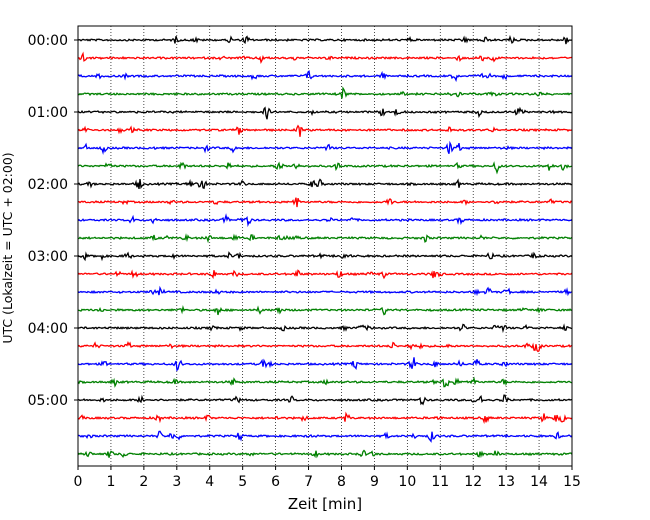 The width and height of the screenshot is (650, 520). What do you see at coordinates (325, 238) in the screenshot?
I see `trace-row-02:45` at bounding box center [325, 238].